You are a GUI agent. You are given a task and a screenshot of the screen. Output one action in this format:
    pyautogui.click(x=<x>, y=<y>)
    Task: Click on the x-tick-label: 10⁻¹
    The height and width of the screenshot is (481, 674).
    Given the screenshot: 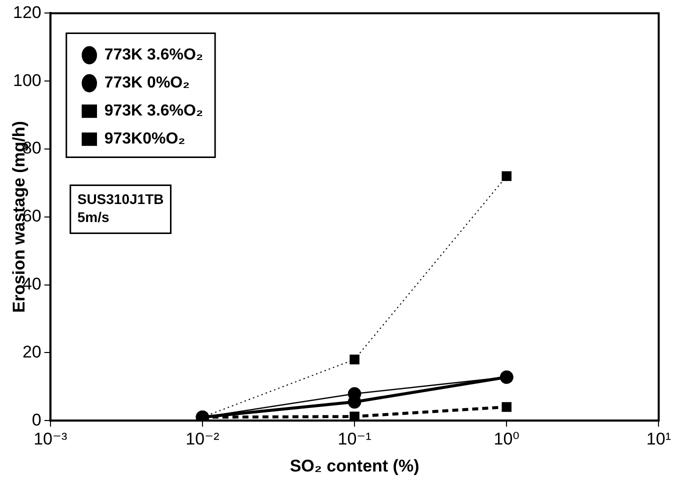 What is the action you would take?
    pyautogui.click(x=355, y=438)
    